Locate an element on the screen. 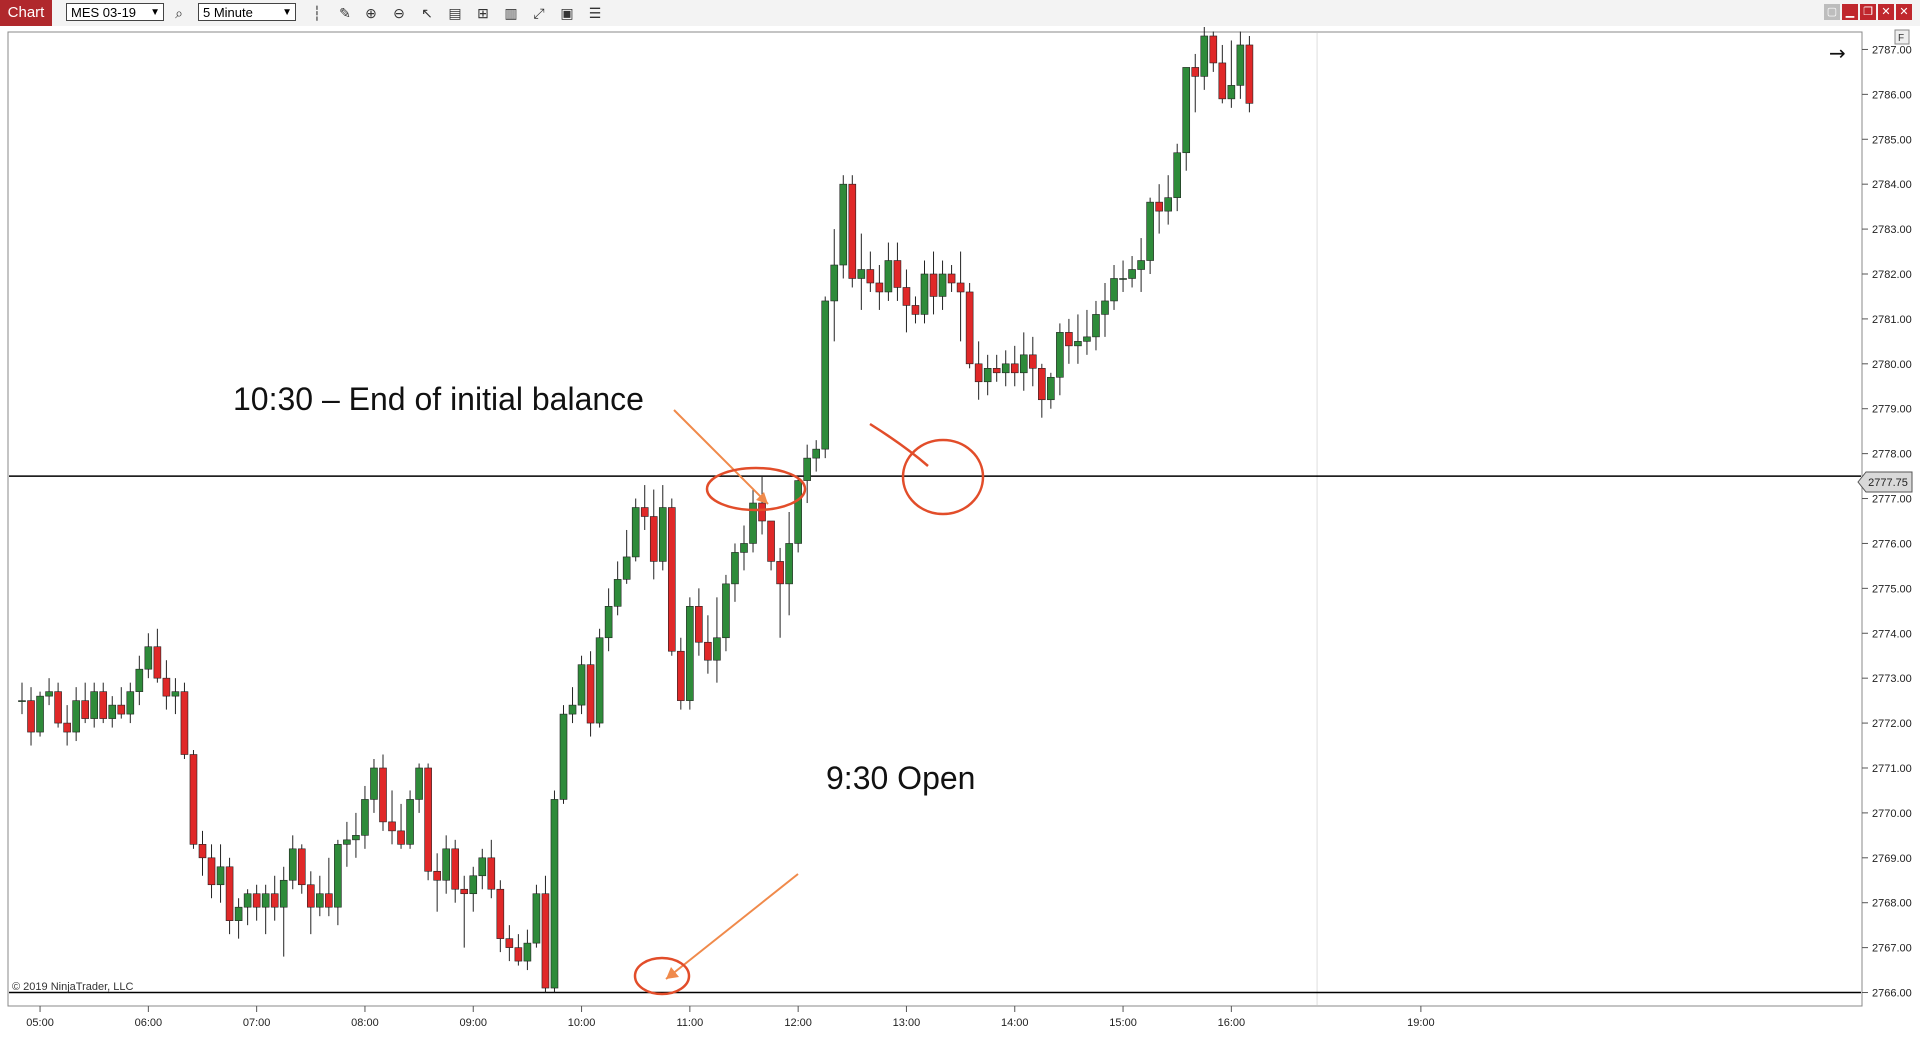  open-arrow-head is located at coordinates (672, 973).